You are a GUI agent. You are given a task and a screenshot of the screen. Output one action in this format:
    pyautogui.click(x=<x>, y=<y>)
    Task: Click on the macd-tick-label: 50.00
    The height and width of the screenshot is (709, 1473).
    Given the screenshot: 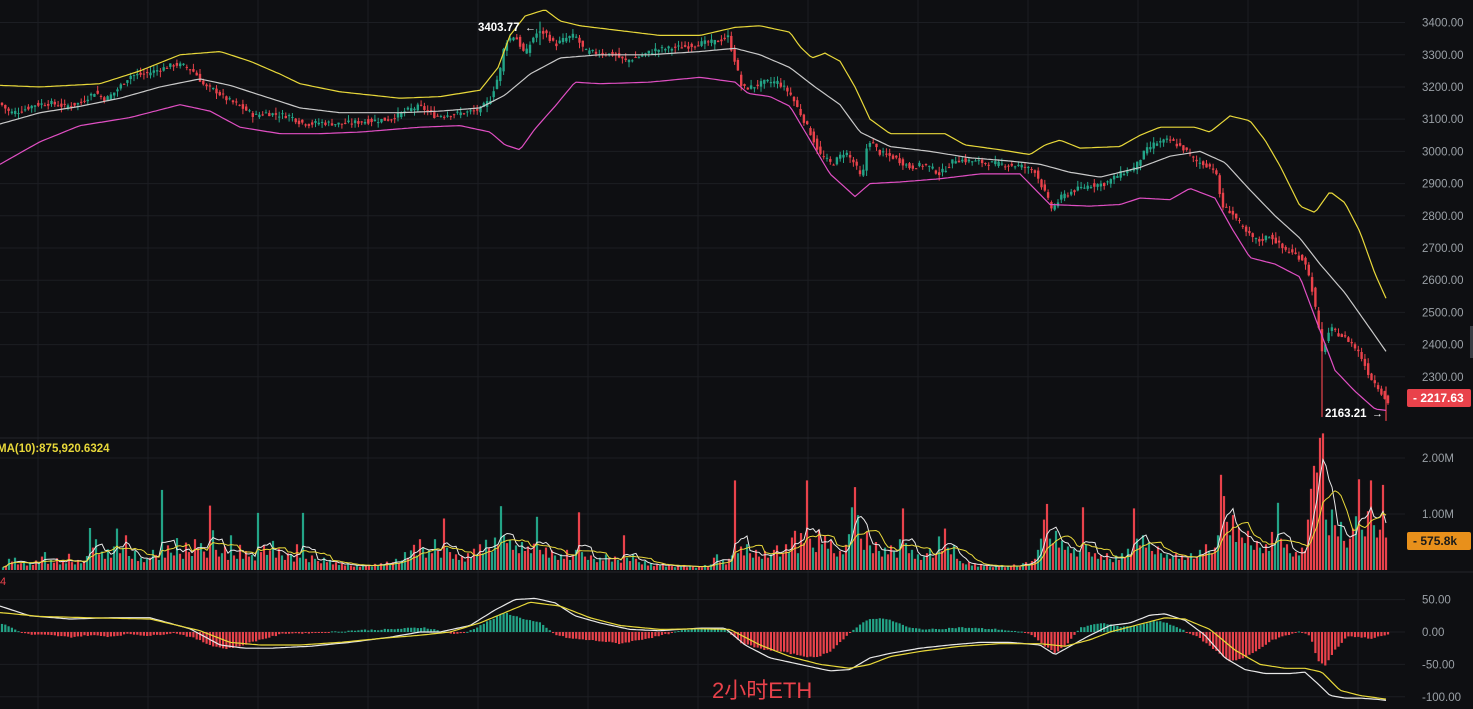 What is the action you would take?
    pyautogui.click(x=1436, y=601)
    